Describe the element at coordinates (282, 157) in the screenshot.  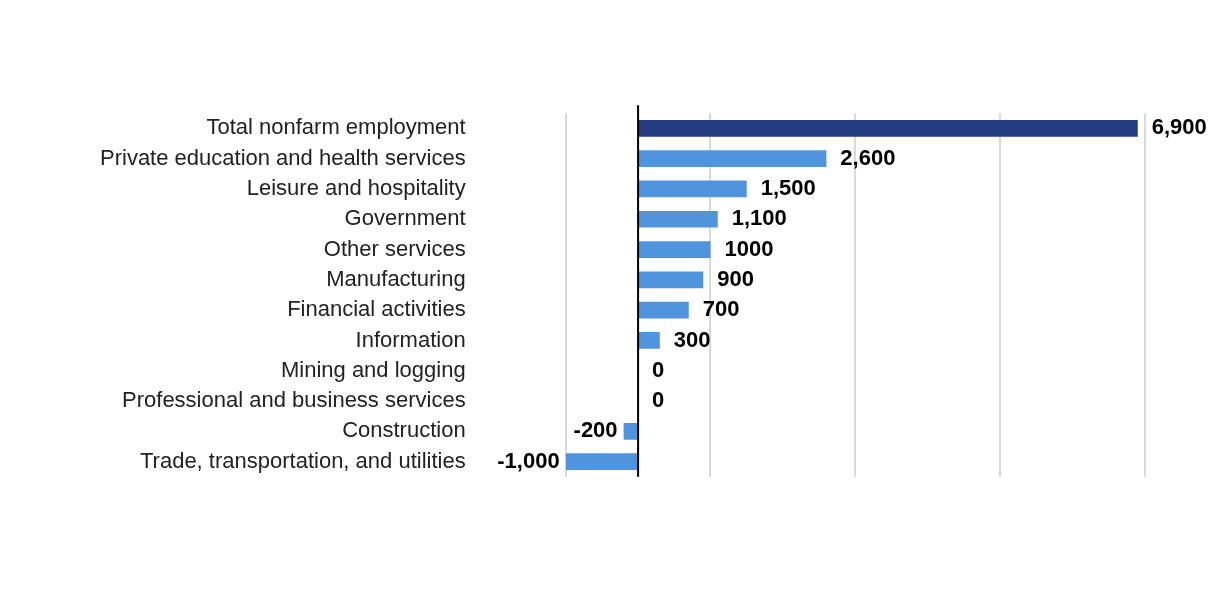
I see `y-tick-label: Private education and health services` at that location.